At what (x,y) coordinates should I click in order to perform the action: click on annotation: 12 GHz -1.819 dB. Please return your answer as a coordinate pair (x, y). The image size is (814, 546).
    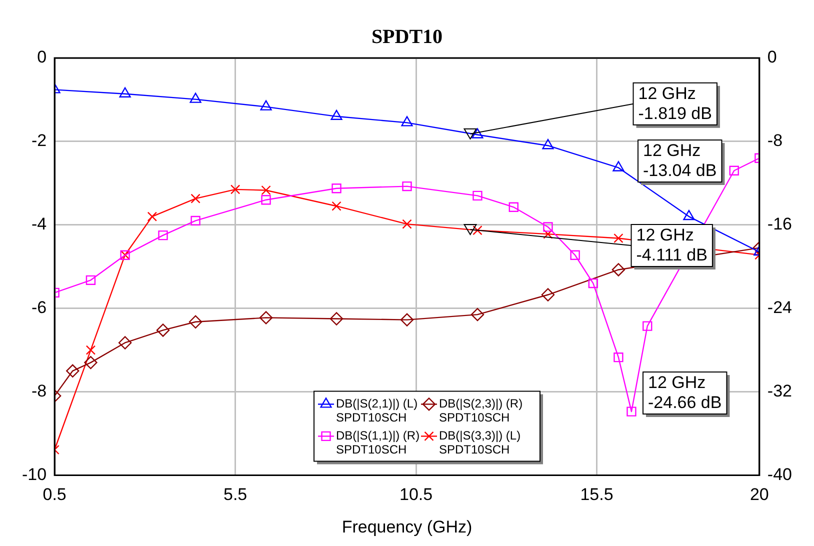
    Looking at the image, I should click on (675, 104).